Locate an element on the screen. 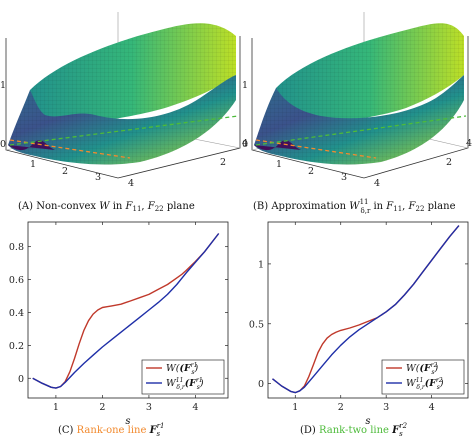  panel-c-y-tick-label-0: 0 is located at coordinates (21, 379).